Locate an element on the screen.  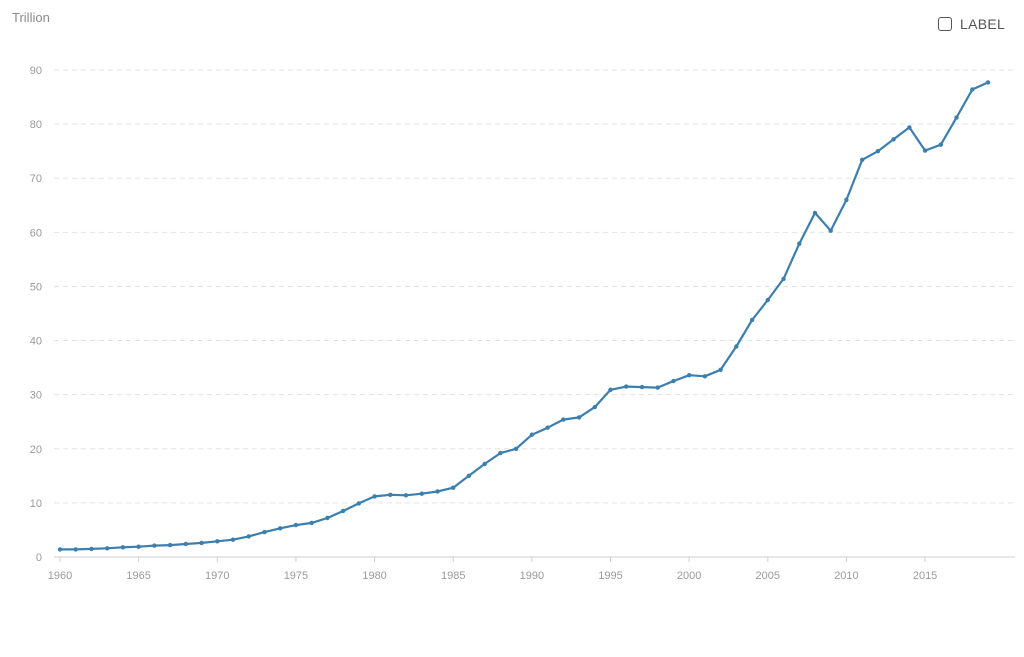
x-tick-label: 1975 is located at coordinates (296, 576).